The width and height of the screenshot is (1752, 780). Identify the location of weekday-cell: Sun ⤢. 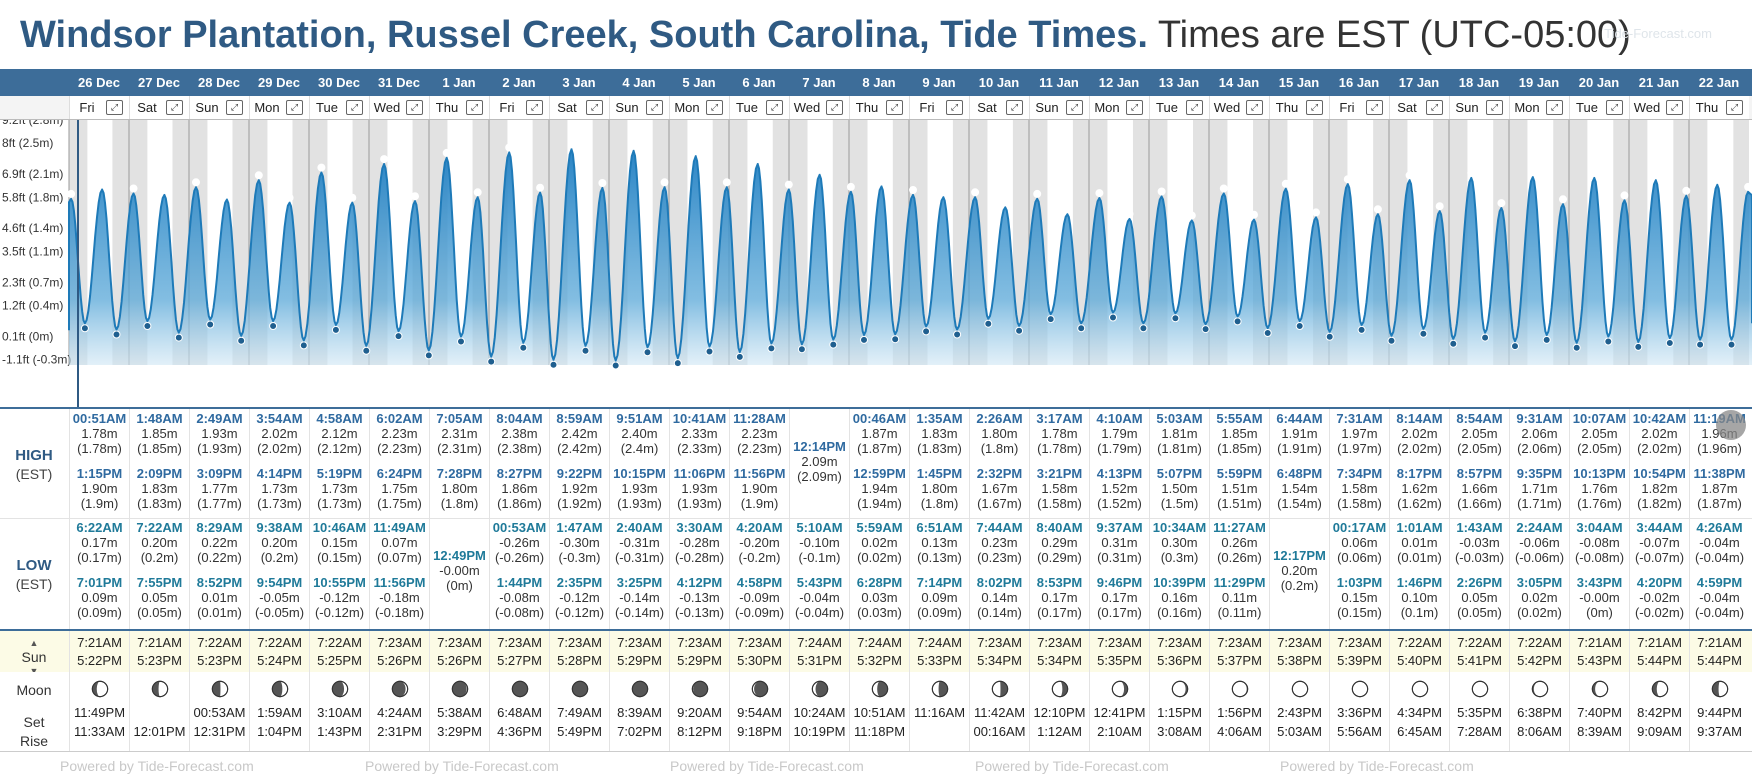
(1479, 107).